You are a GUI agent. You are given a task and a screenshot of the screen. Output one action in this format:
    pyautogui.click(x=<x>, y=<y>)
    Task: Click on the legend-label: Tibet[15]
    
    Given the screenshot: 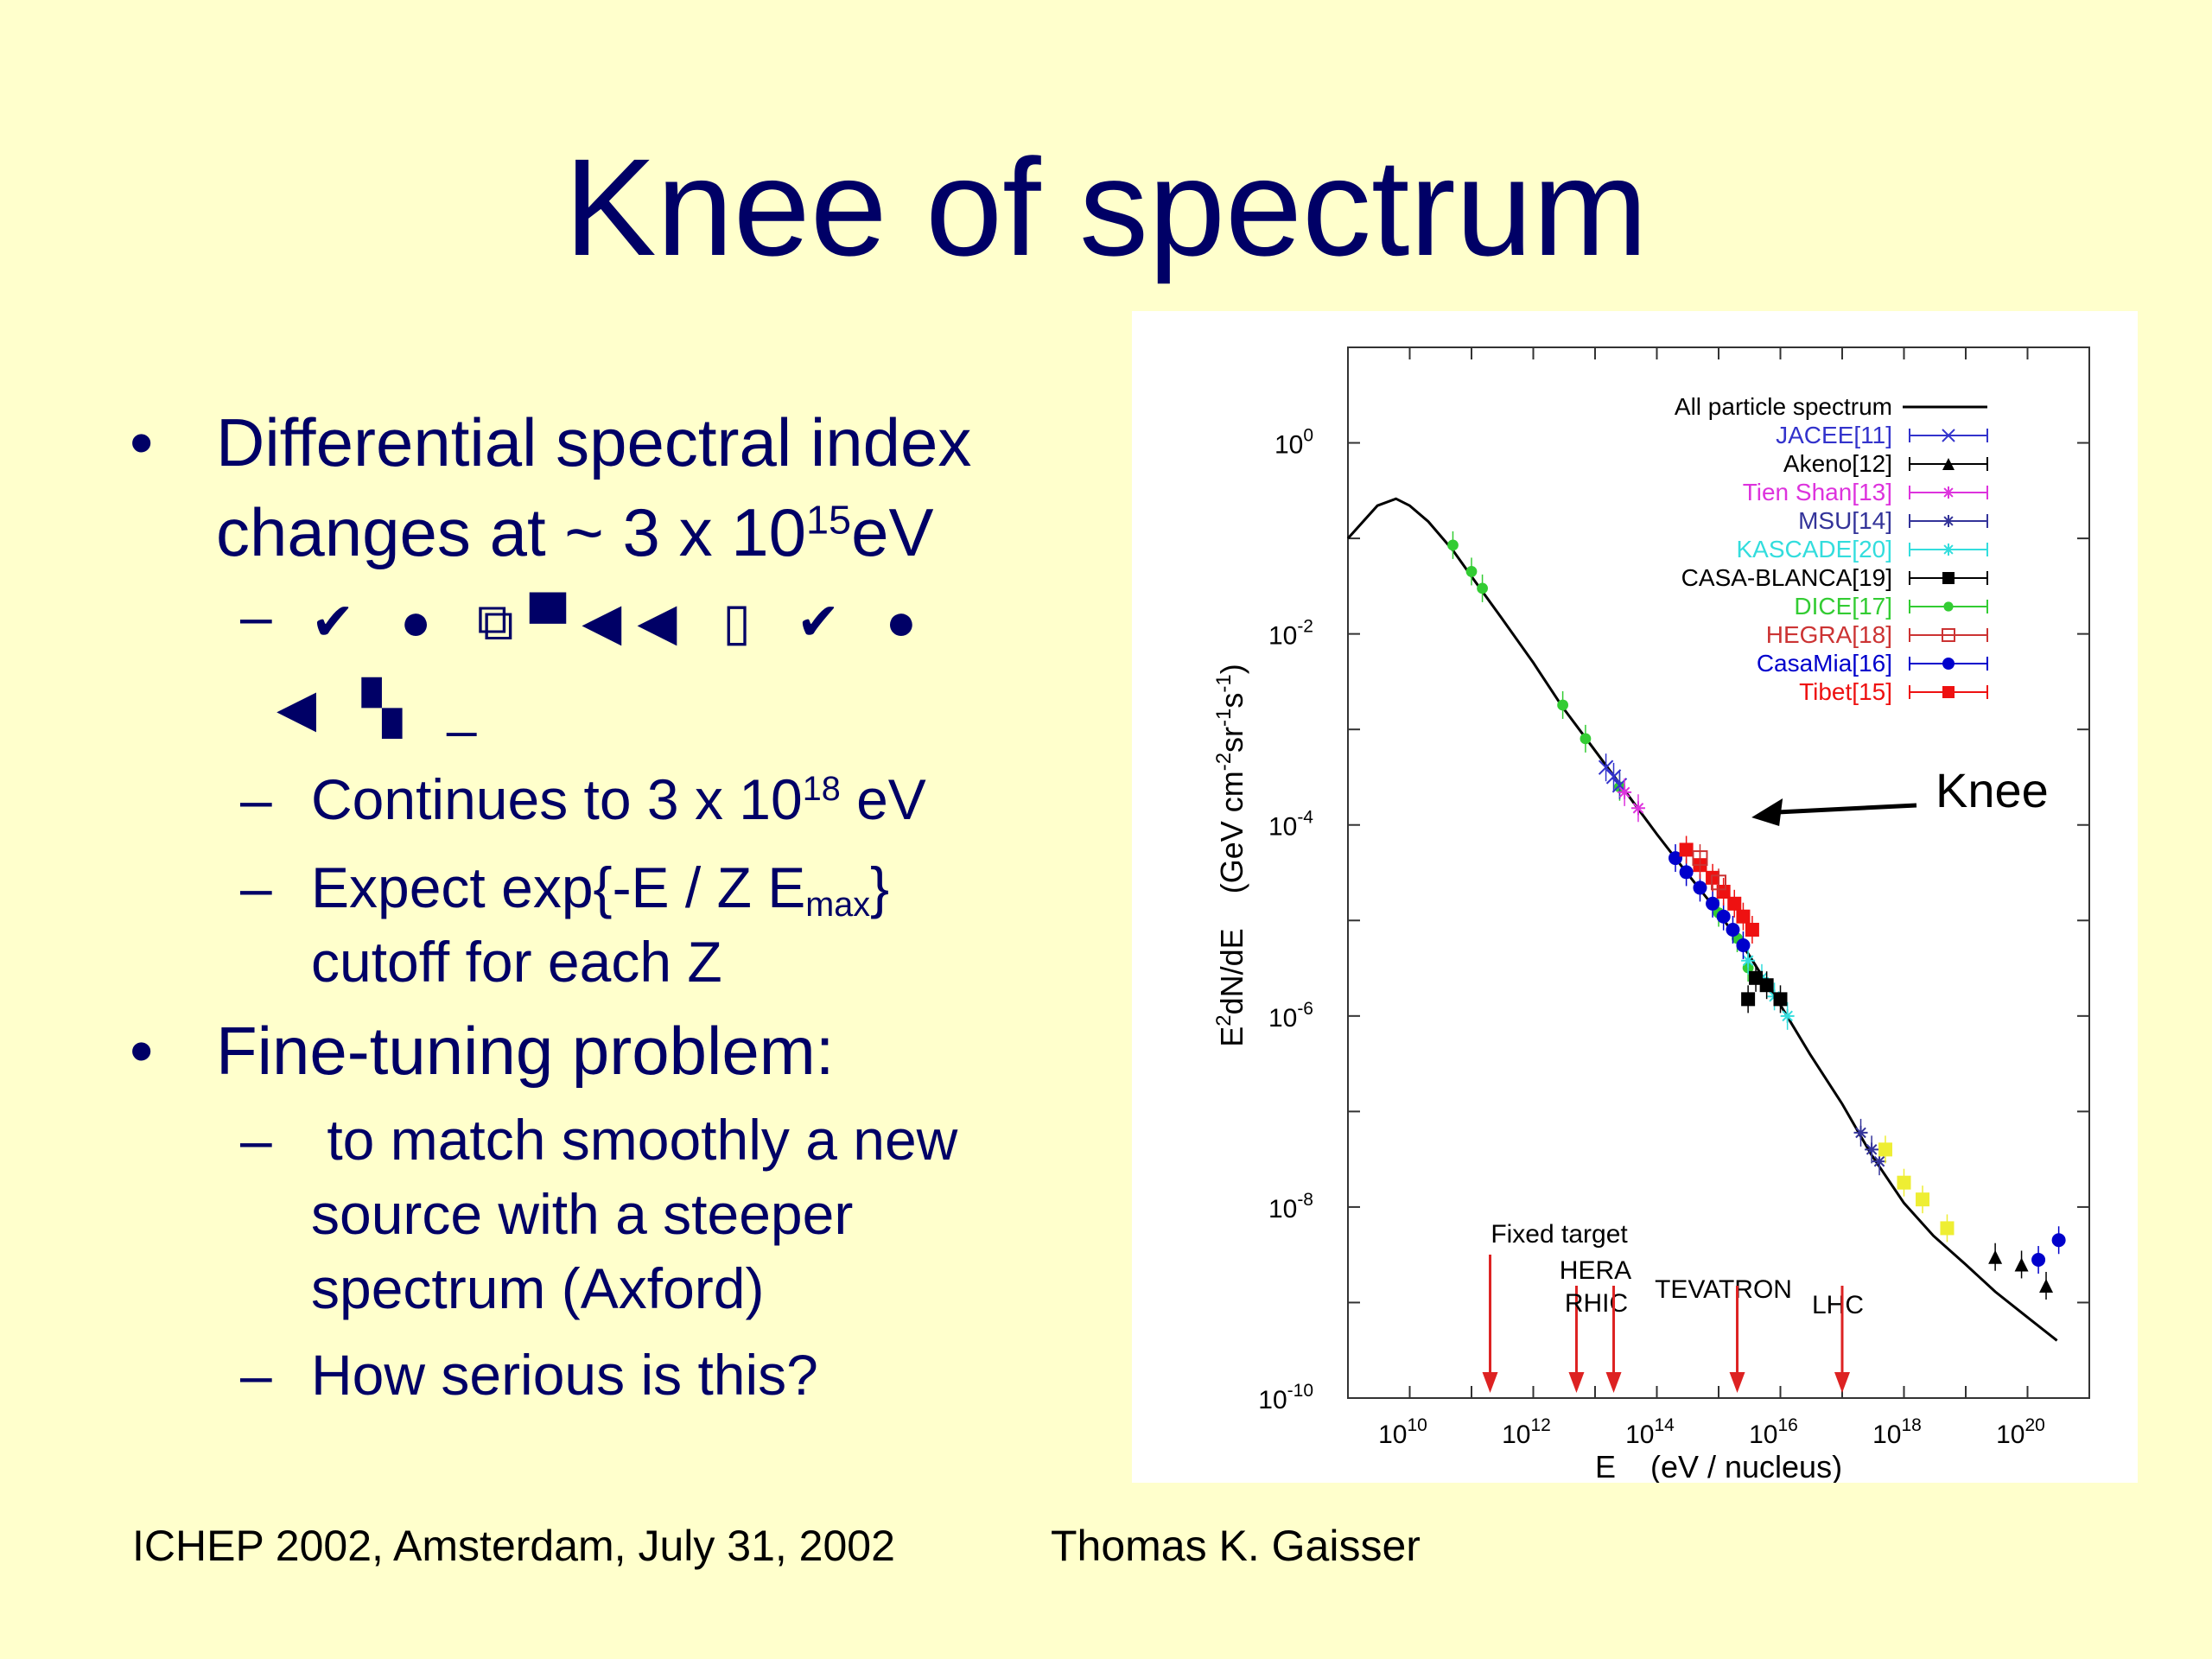 What is the action you would take?
    pyautogui.click(x=1846, y=691)
    